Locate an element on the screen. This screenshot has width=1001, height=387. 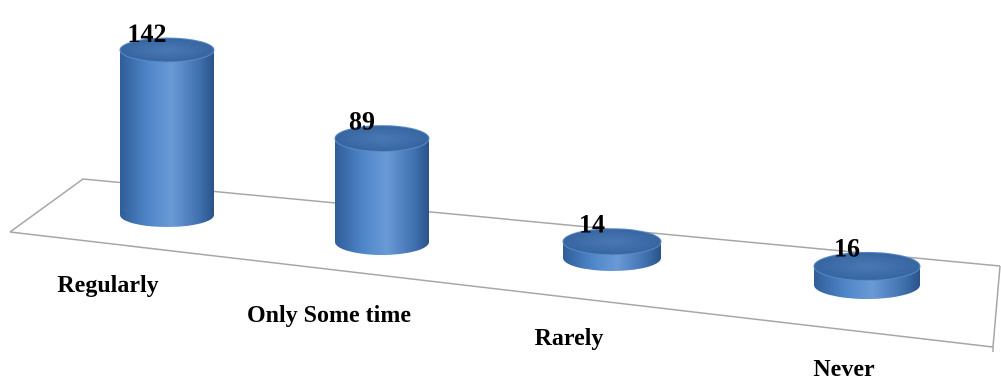
bar-regularly is located at coordinates (167, 132).